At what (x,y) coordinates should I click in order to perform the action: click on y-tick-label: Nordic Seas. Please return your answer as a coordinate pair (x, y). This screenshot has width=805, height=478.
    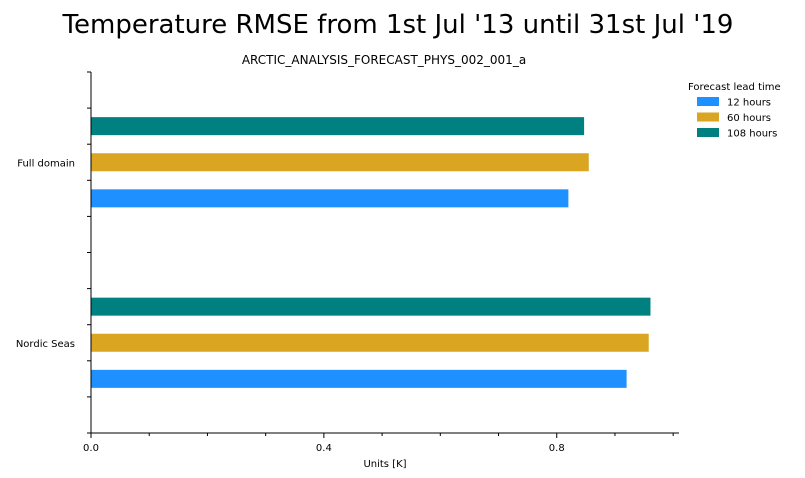
    Looking at the image, I should click on (45, 344).